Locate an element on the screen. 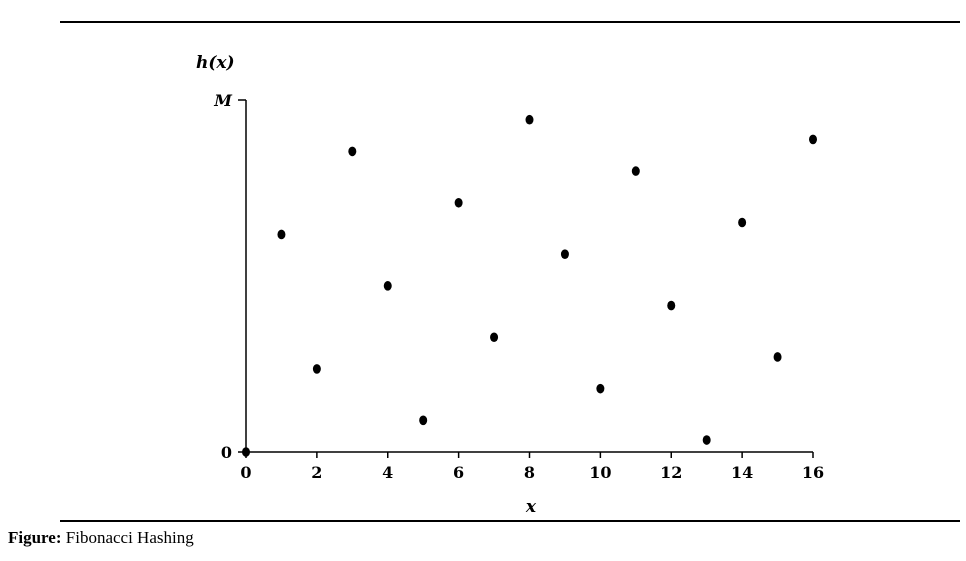 Image resolution: width=966 pixels, height=561 pixels. caption-text: Fibonacci Hashing is located at coordinates (127, 537).